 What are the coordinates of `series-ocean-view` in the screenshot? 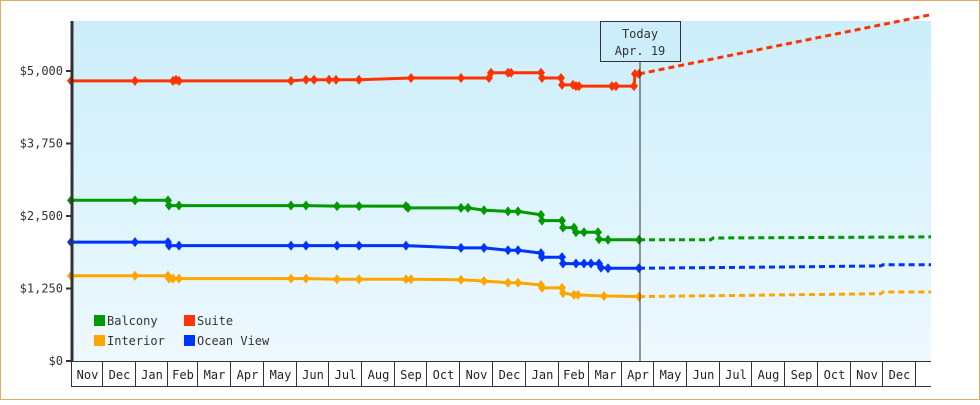 It's located at (499, 255).